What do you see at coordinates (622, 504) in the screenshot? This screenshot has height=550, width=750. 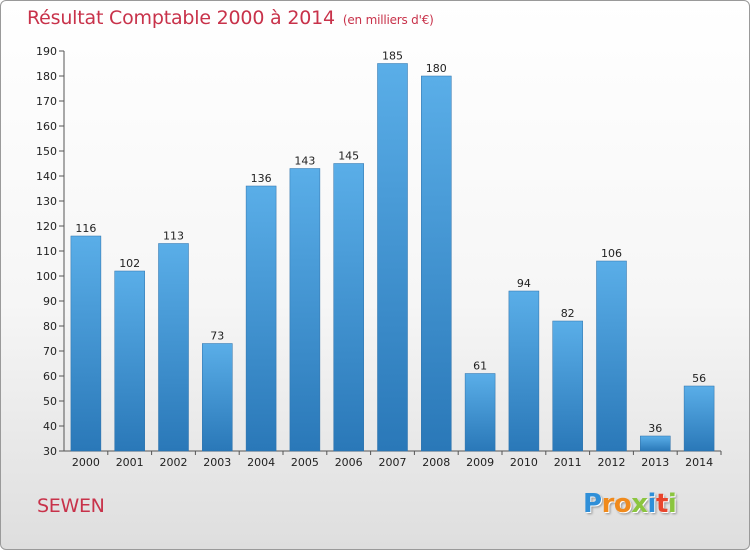 I see `logo-letter: o` at bounding box center [622, 504].